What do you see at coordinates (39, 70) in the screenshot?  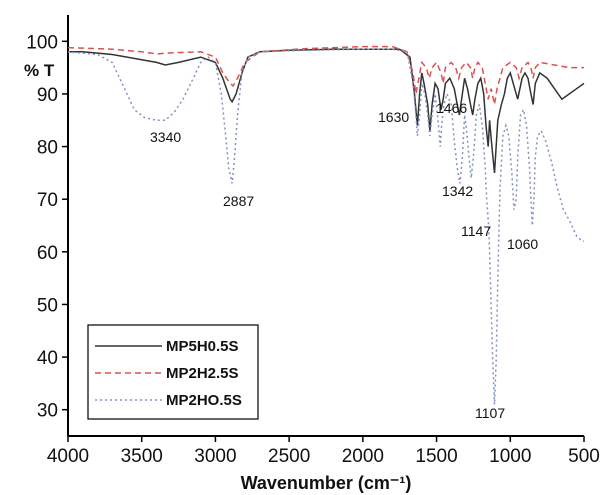 I see `y-axis-label: % T` at bounding box center [39, 70].